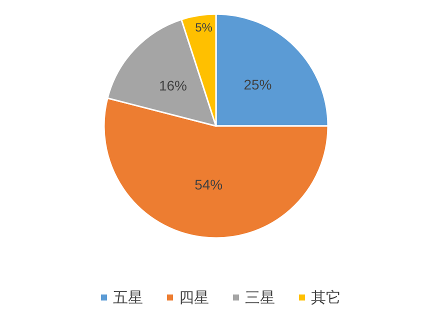 The image size is (440, 318). What do you see at coordinates (260, 297) in the screenshot?
I see `legend-label: 三星` at bounding box center [260, 297].